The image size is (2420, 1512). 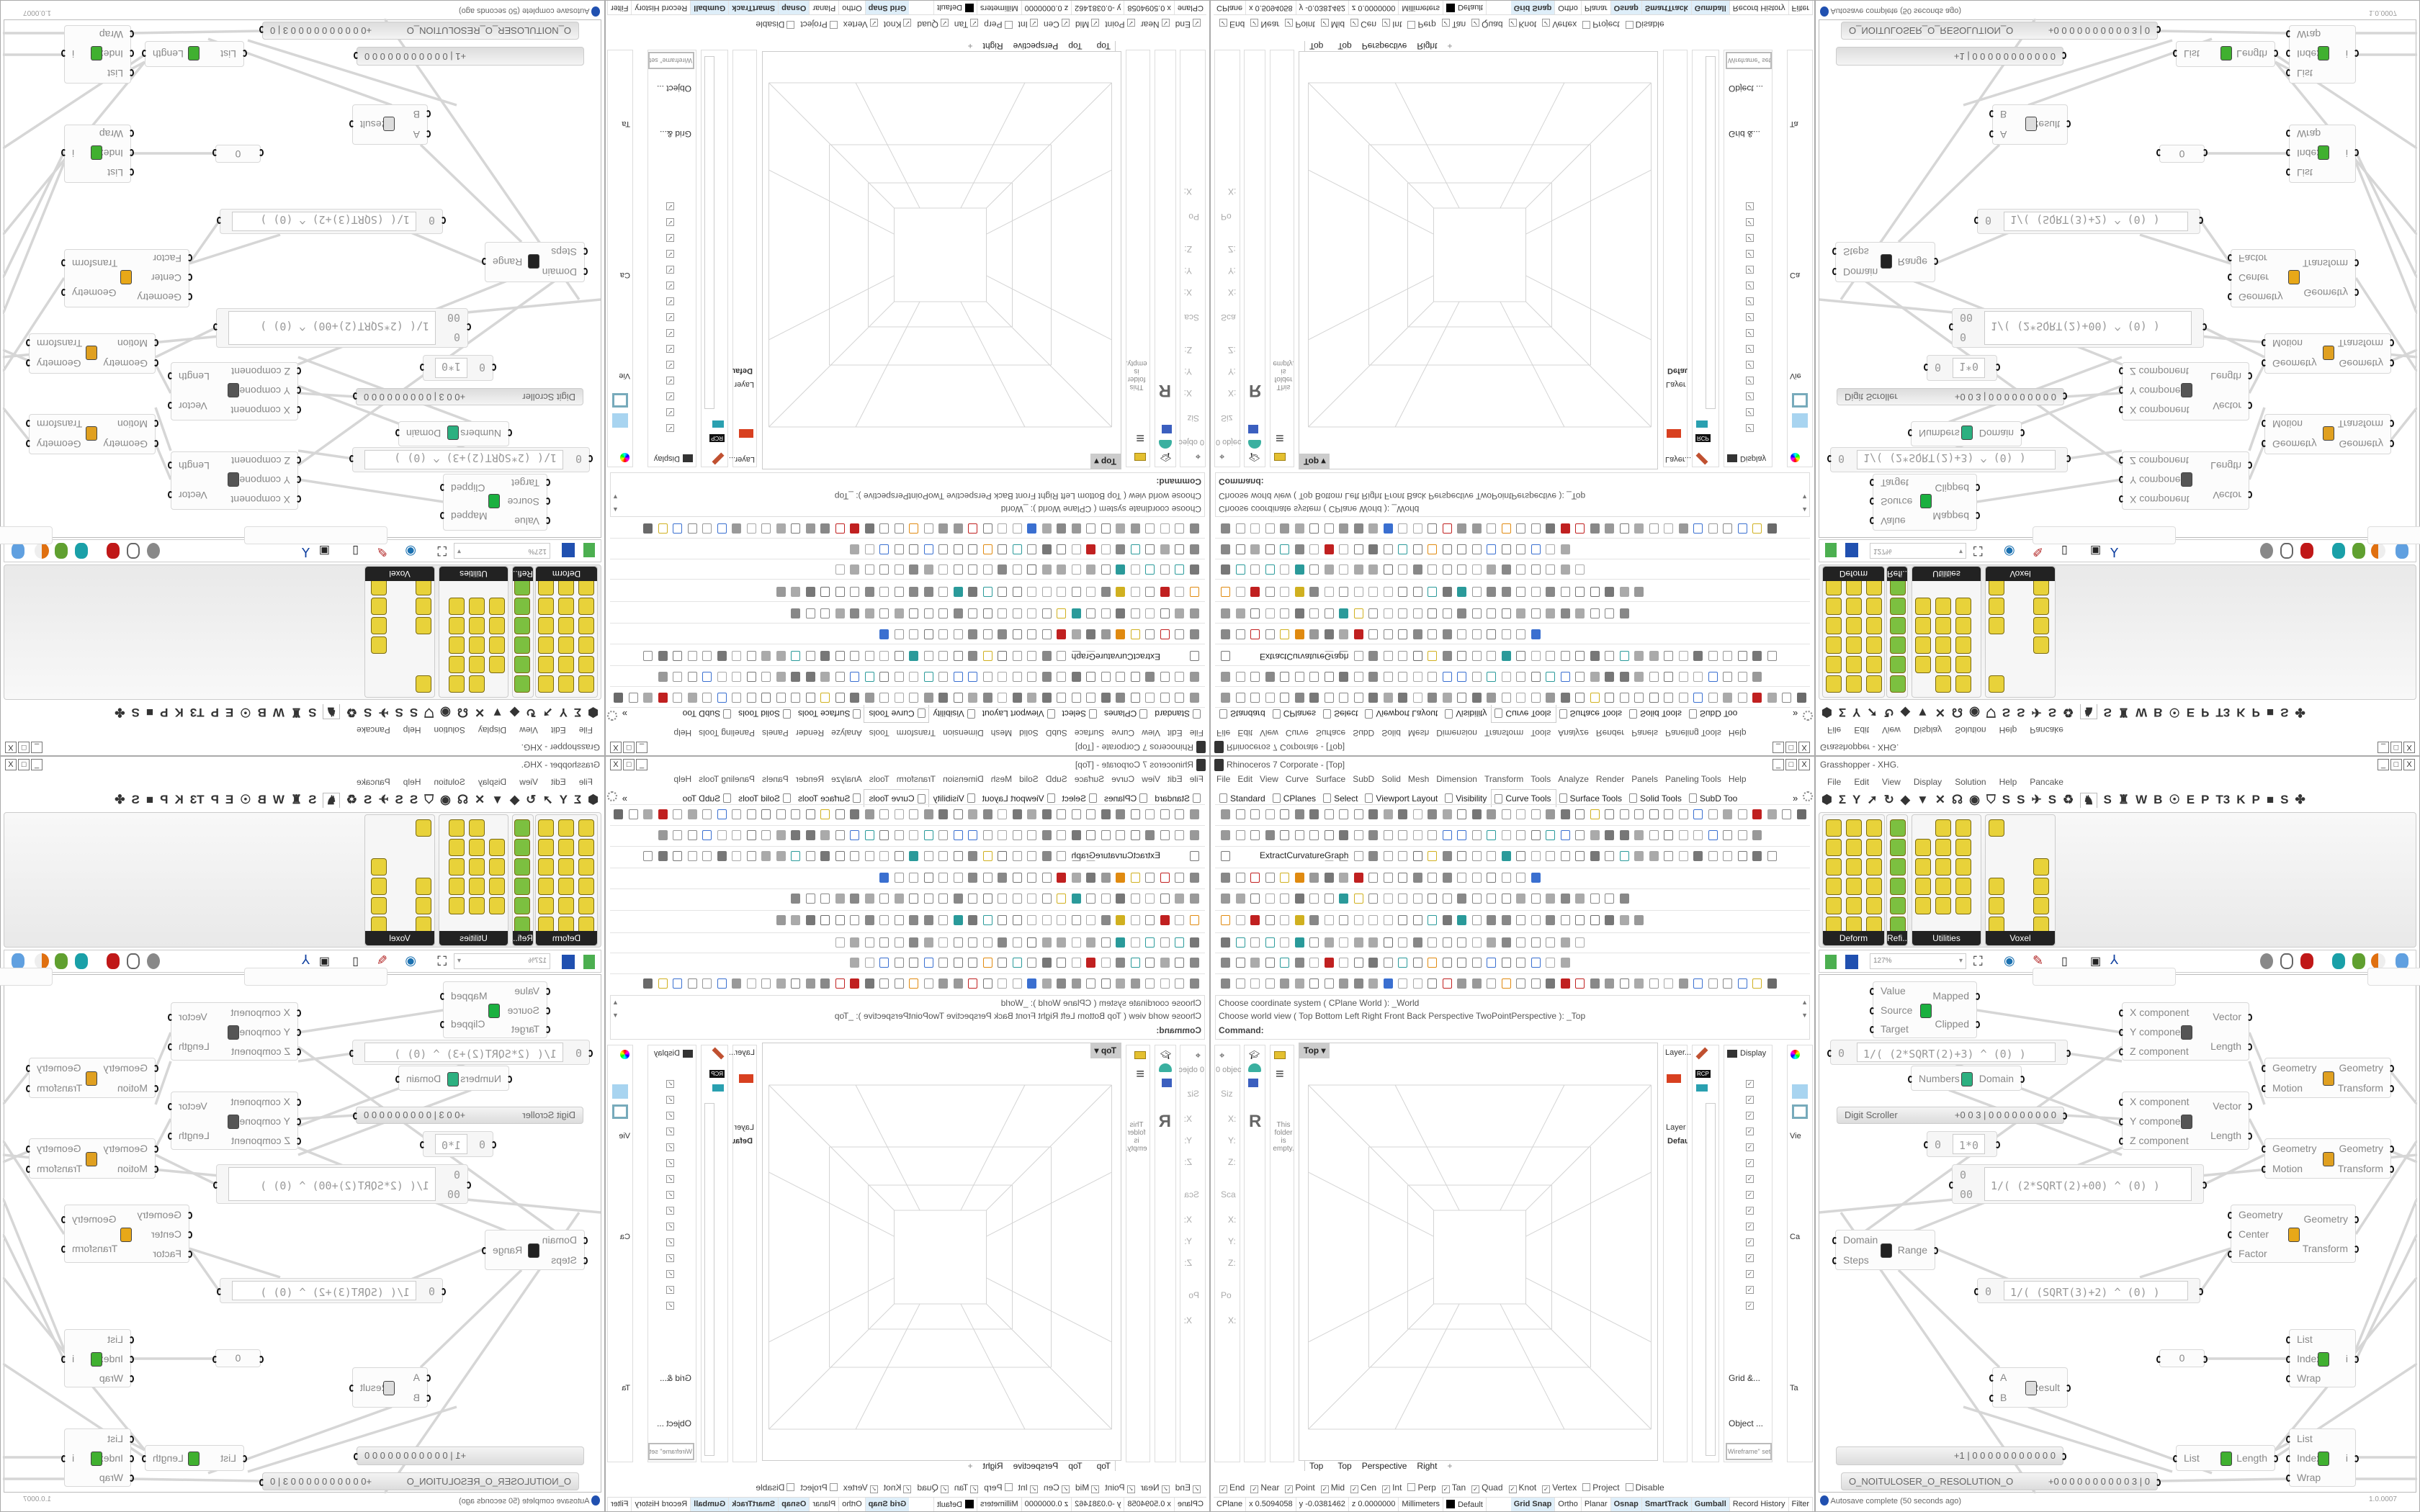 I want to click on sketch-pen-icon: ✎, so click(x=381, y=960).